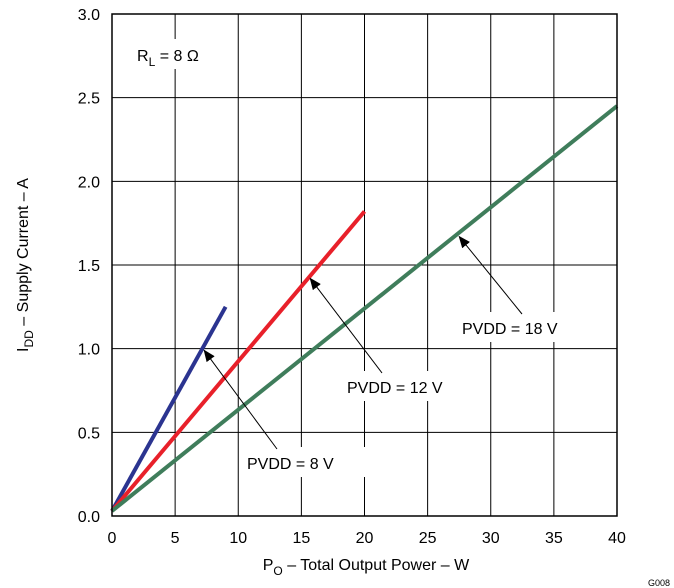  What do you see at coordinates (143, 56) in the screenshot?
I see `rl-main: R` at bounding box center [143, 56].